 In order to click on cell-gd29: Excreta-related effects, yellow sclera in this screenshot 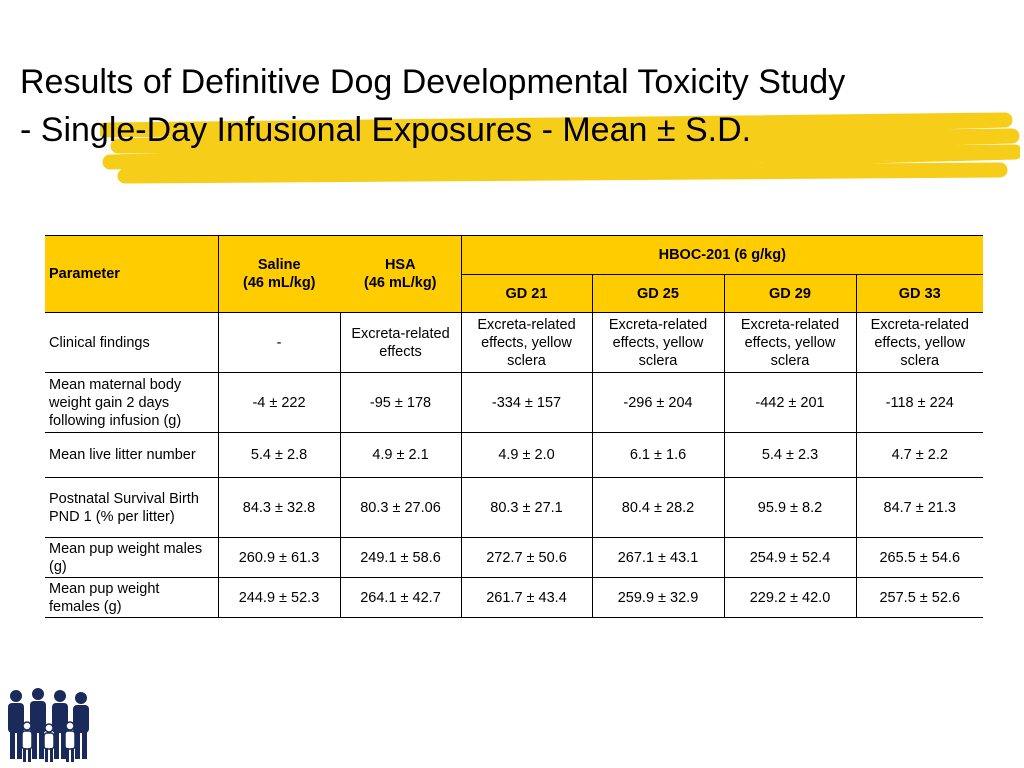, I will do `click(789, 342)`.